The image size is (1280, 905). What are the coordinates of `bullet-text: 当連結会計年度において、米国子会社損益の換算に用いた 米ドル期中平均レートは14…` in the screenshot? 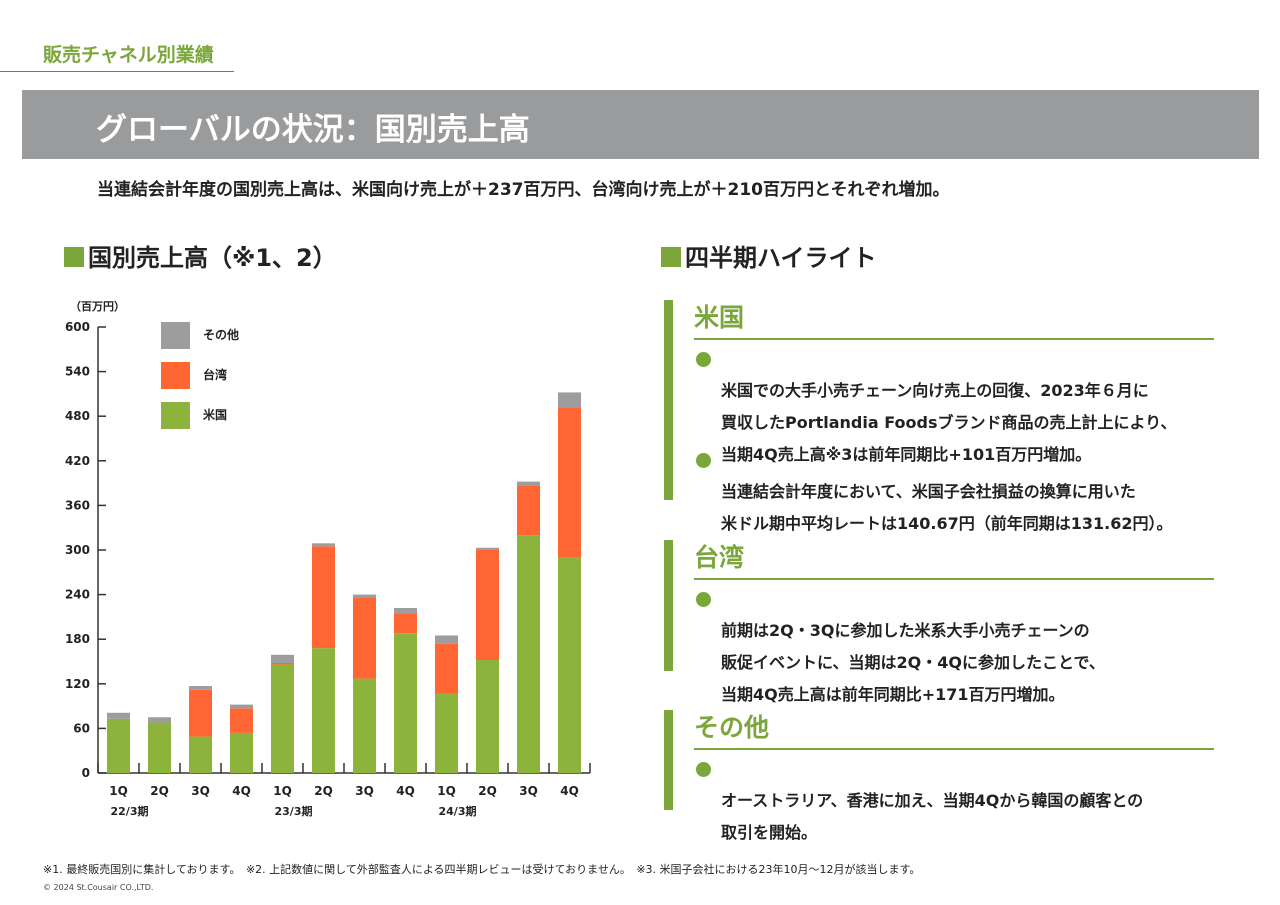 It's located at (947, 507).